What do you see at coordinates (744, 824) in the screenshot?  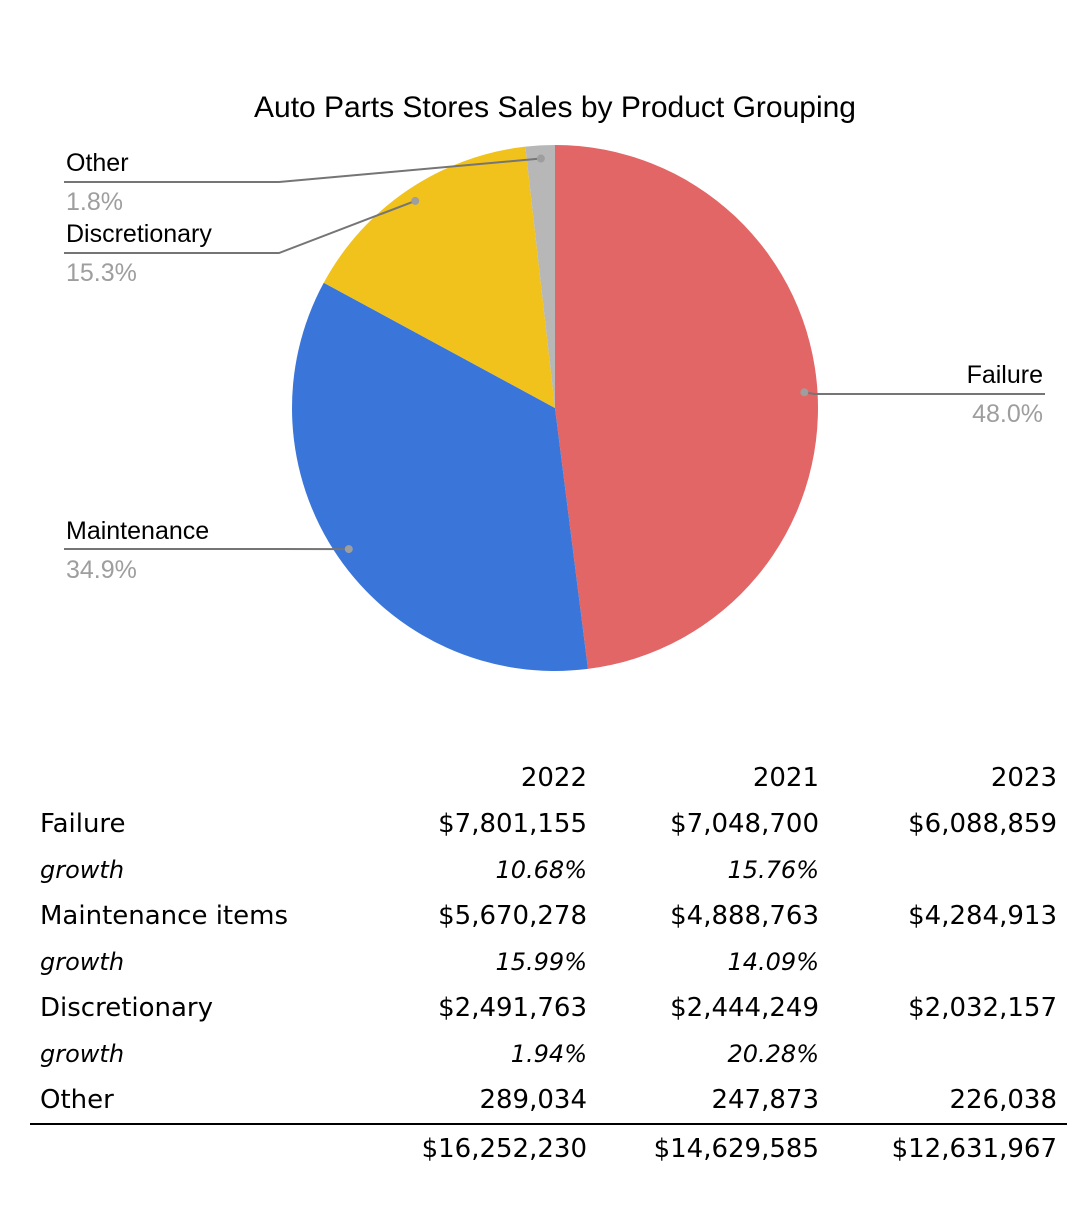 I see `value-cell: $7,048,700` at bounding box center [744, 824].